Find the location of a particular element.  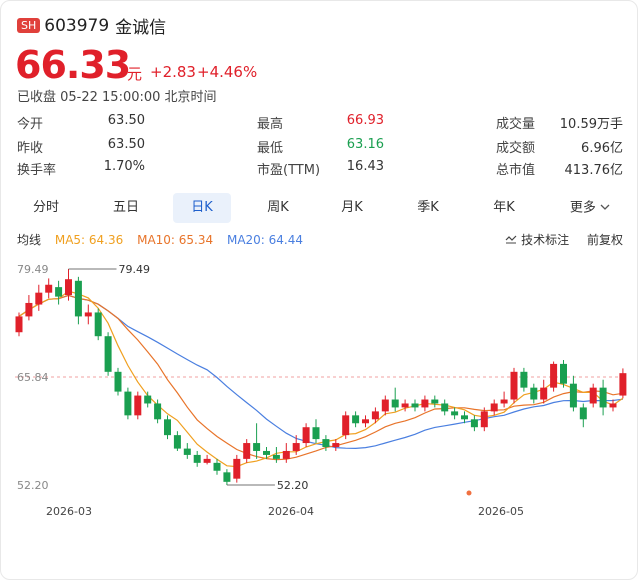

stat-value: 6.96亿 is located at coordinates (602, 148).